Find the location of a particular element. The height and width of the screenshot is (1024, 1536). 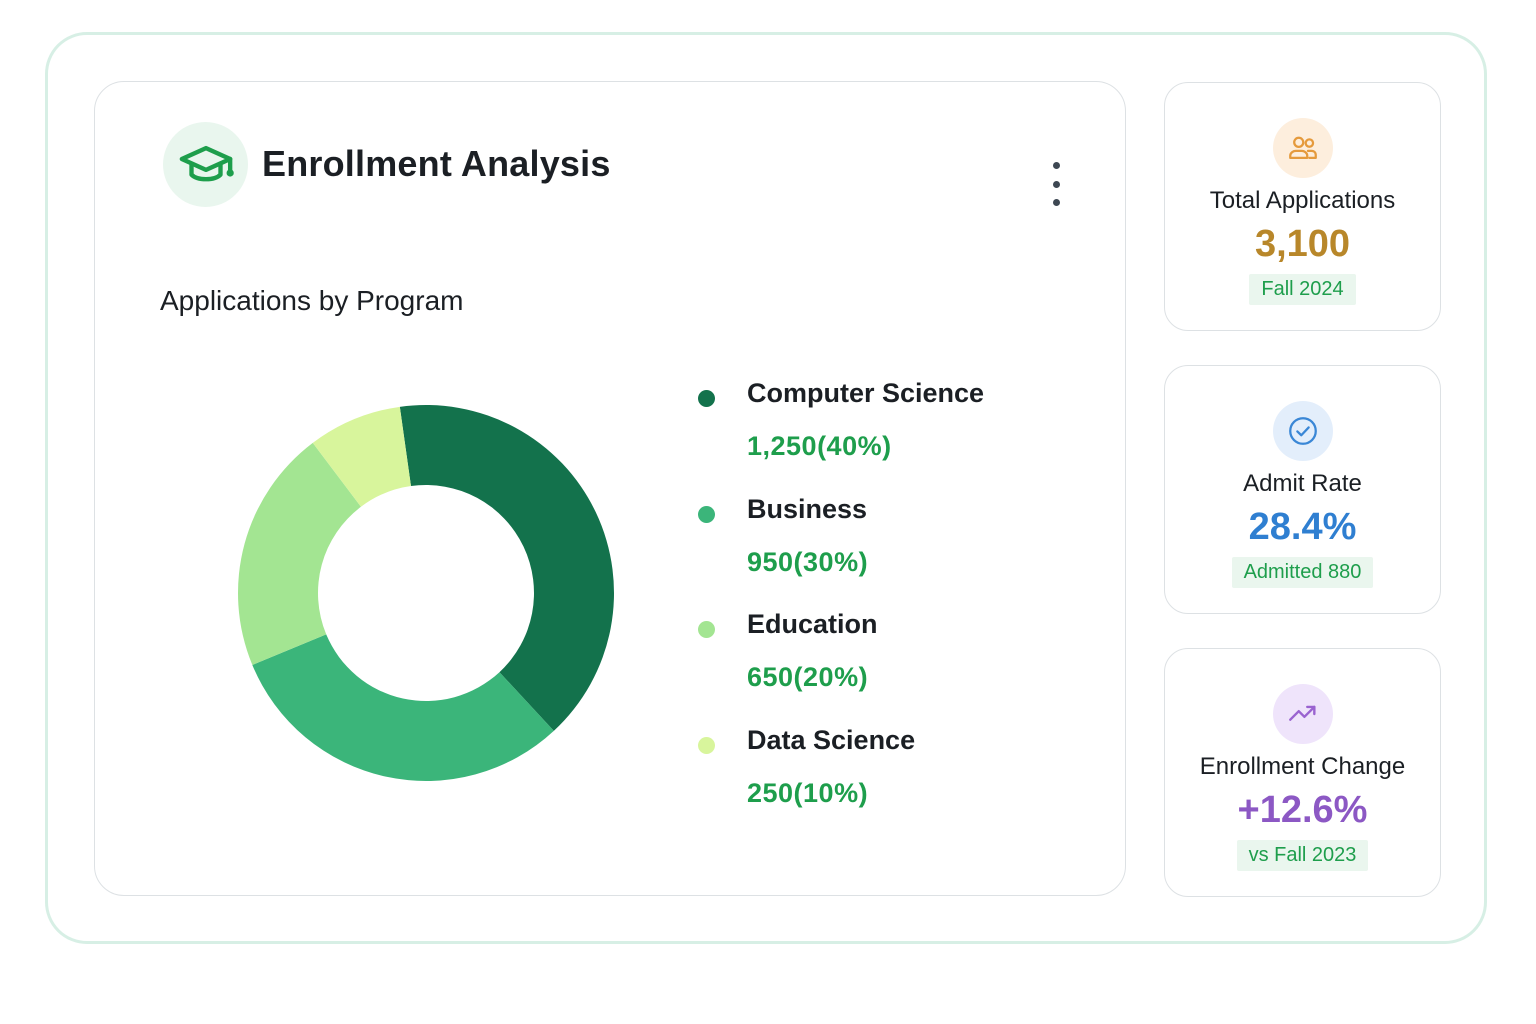

trending-up-icon is located at coordinates (1302, 713).